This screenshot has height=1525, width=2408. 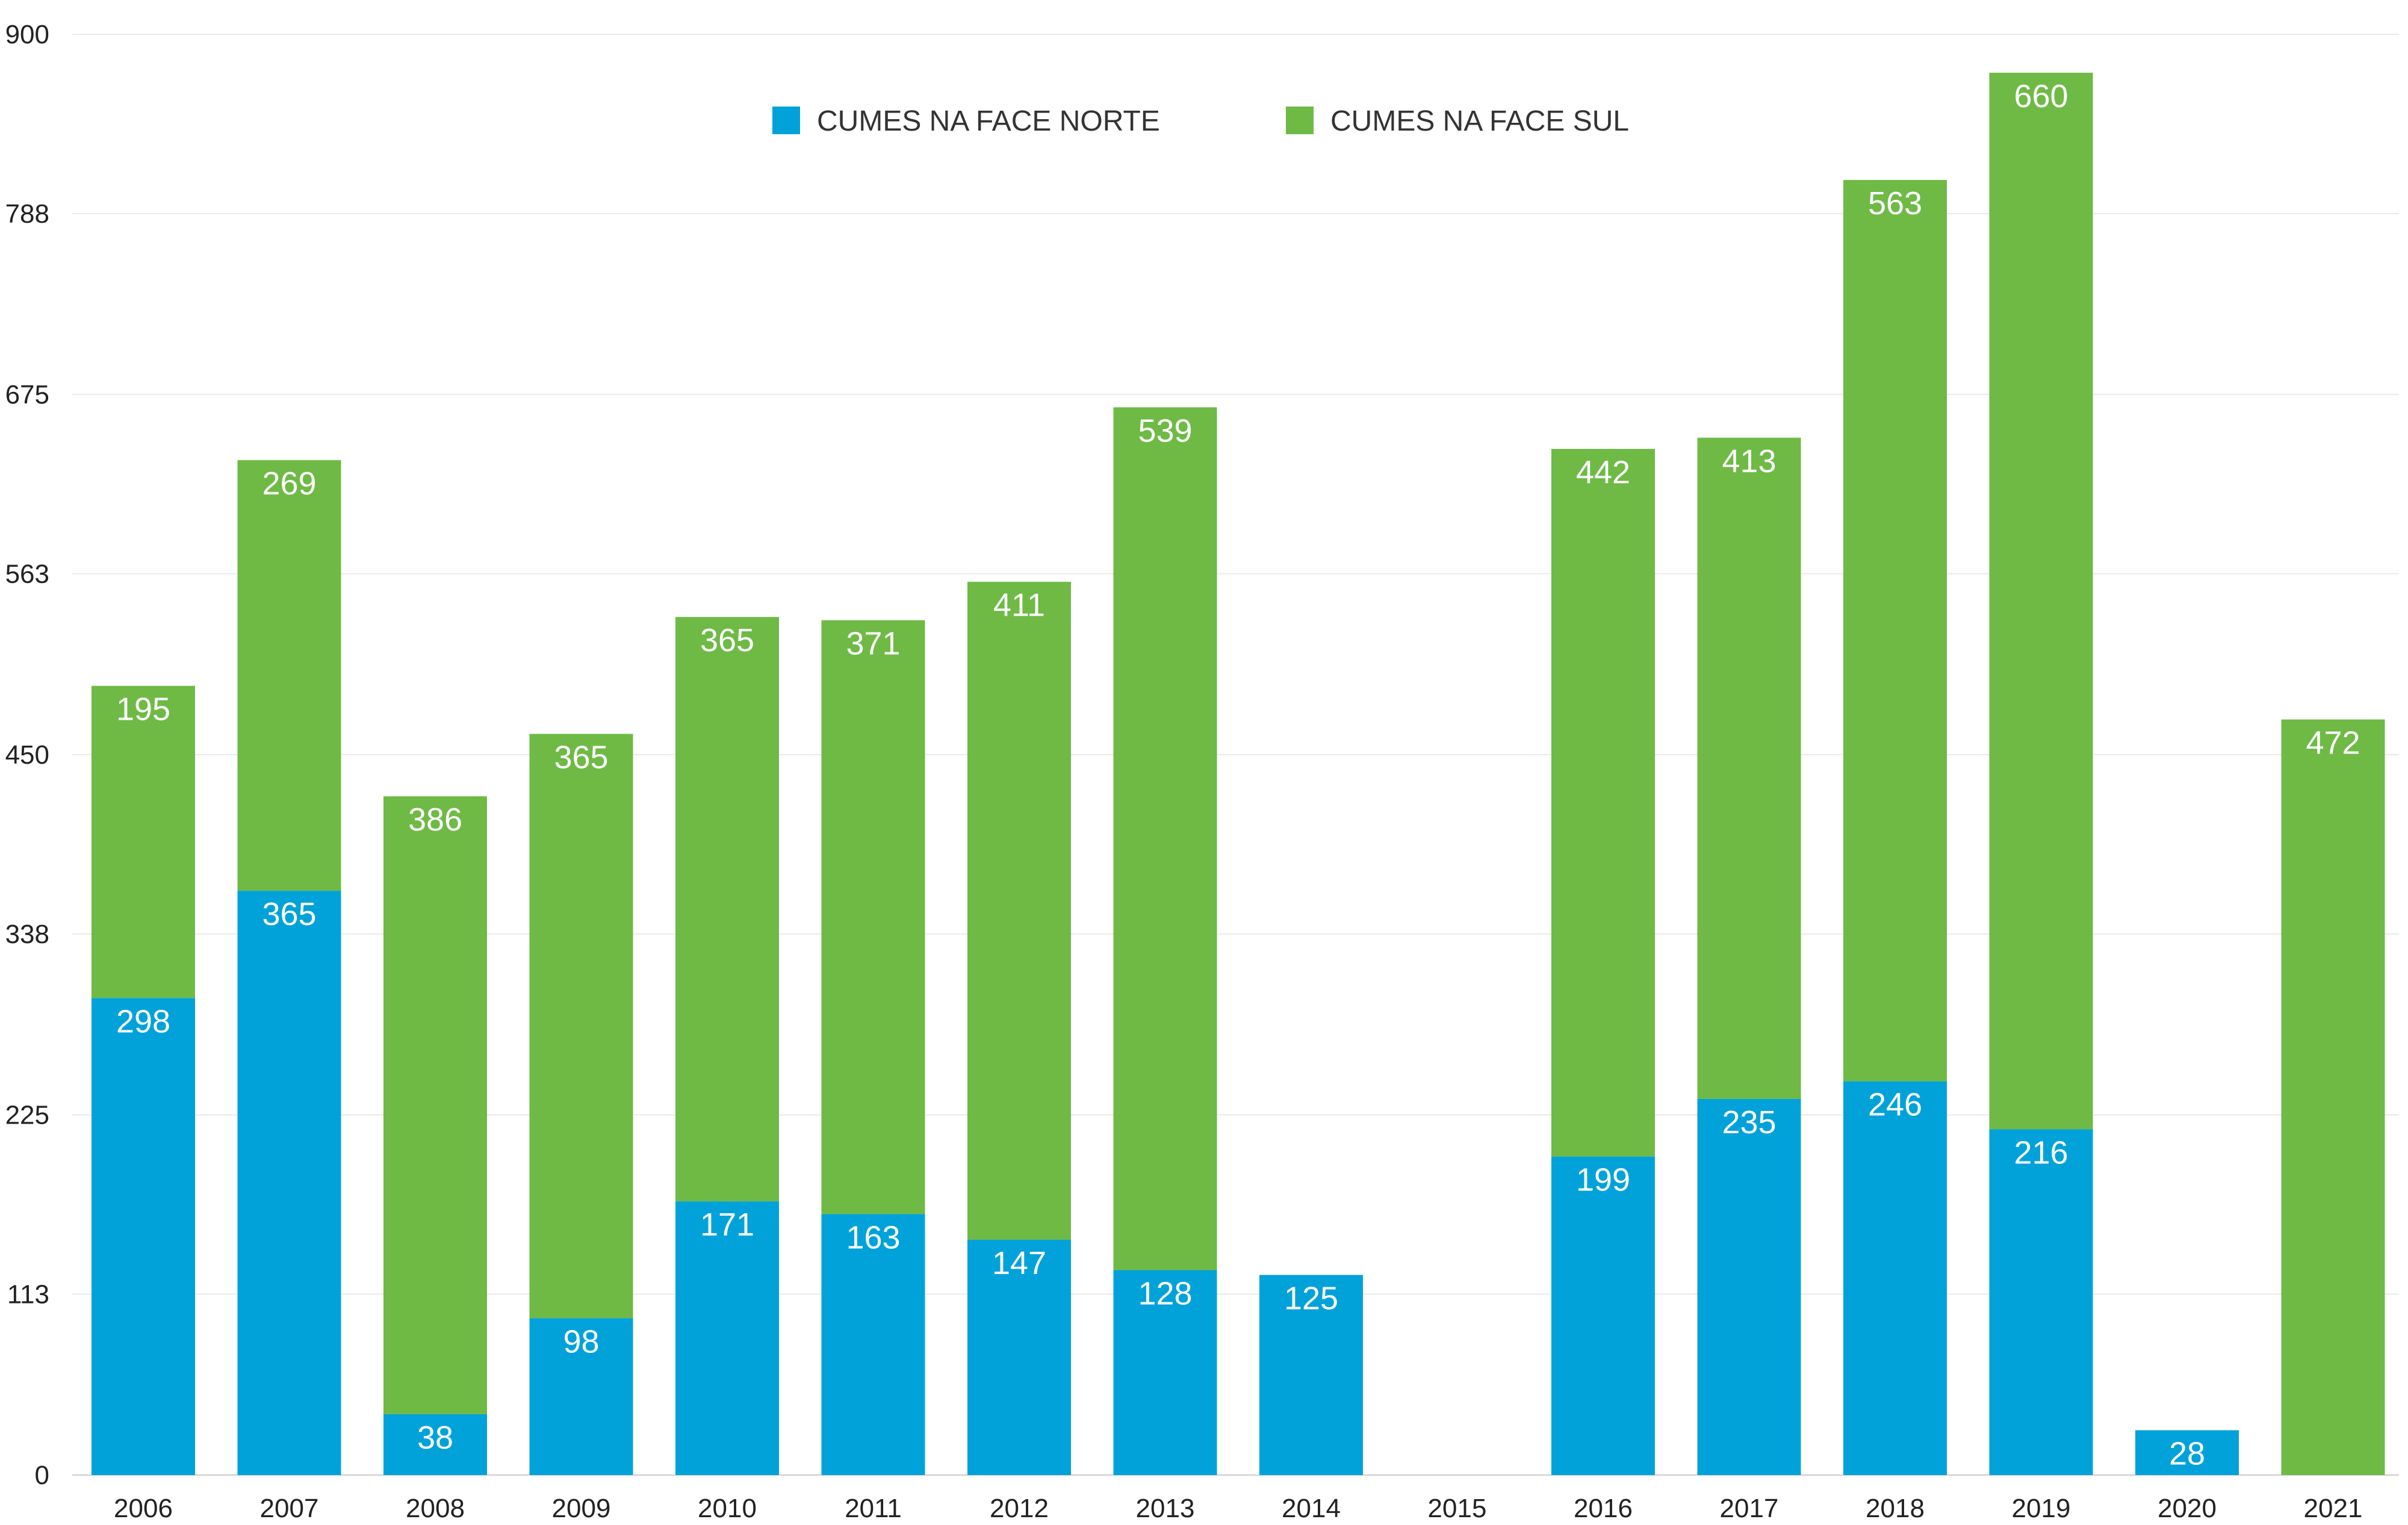 What do you see at coordinates (1019, 605) in the screenshot?
I see `bar-label-face-sul: 411` at bounding box center [1019, 605].